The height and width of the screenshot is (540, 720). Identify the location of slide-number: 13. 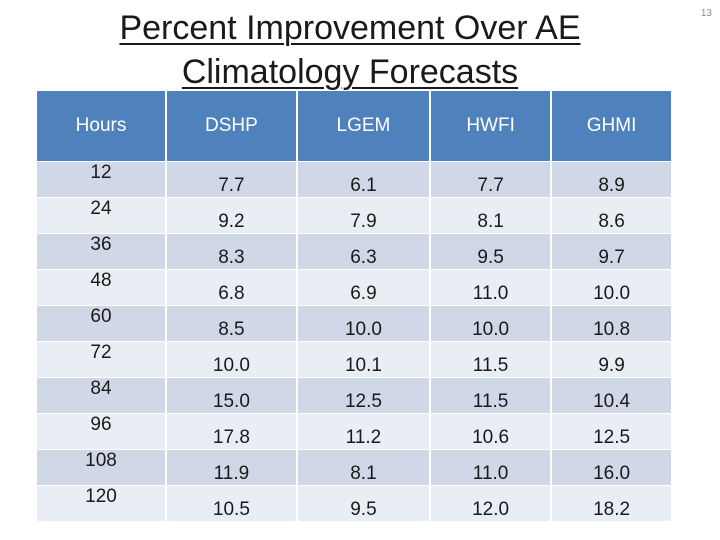
(706, 13).